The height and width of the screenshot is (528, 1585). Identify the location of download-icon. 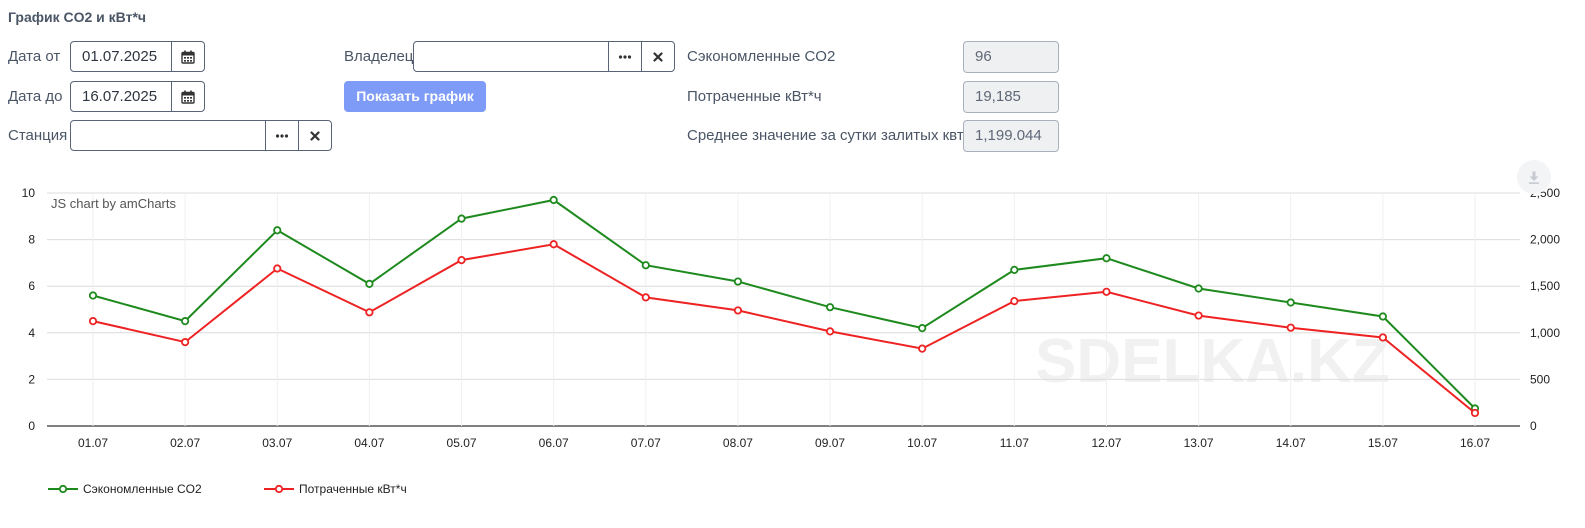
(1534, 177).